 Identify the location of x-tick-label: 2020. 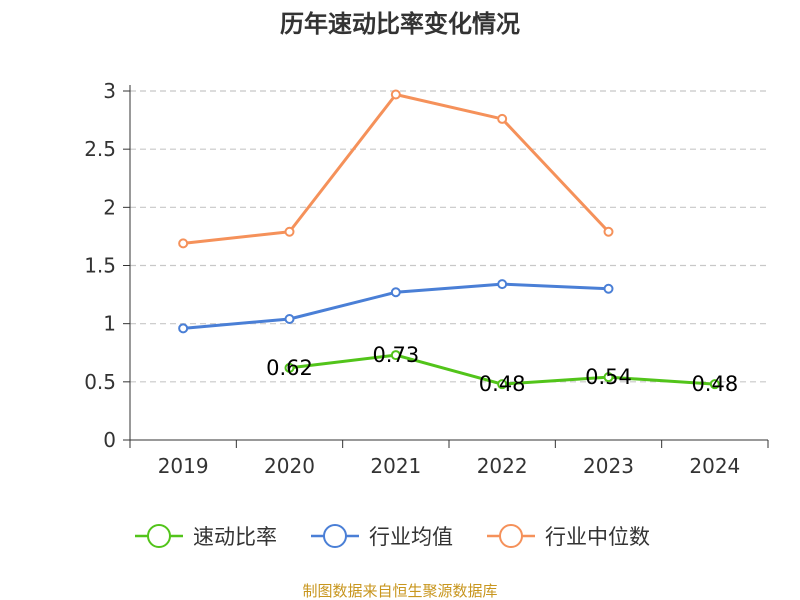
(289, 466).